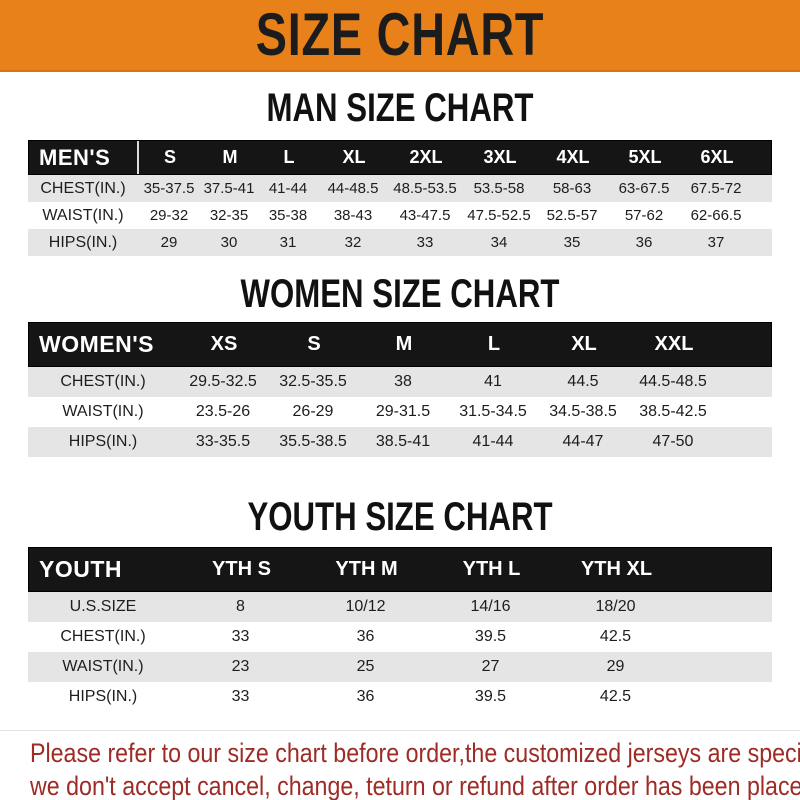 This screenshot has height=800, width=800. Describe the element at coordinates (716, 242) in the screenshot. I see `men-cell-2-8: 37` at that location.